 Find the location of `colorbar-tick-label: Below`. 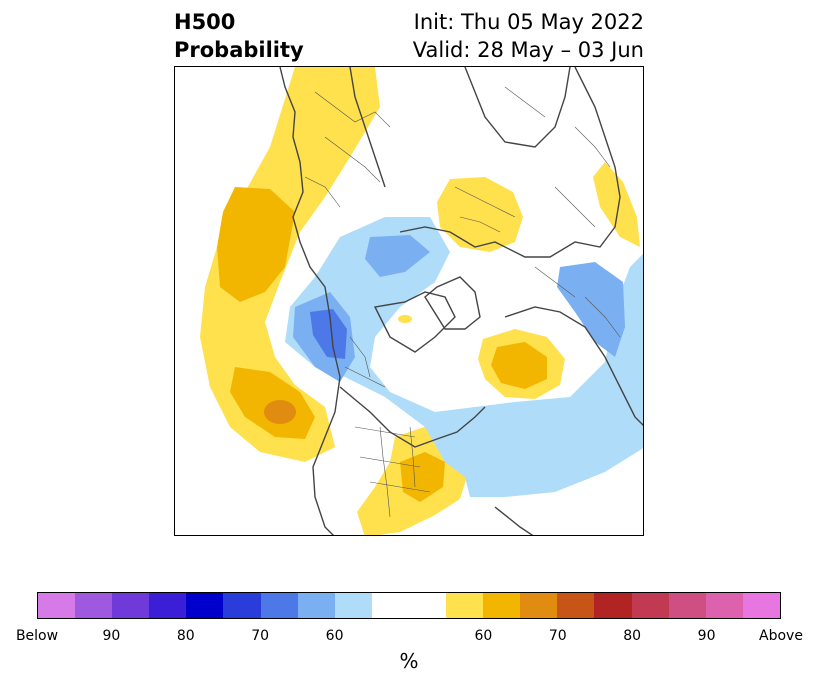

colorbar-tick-label: Below is located at coordinates (37, 636).